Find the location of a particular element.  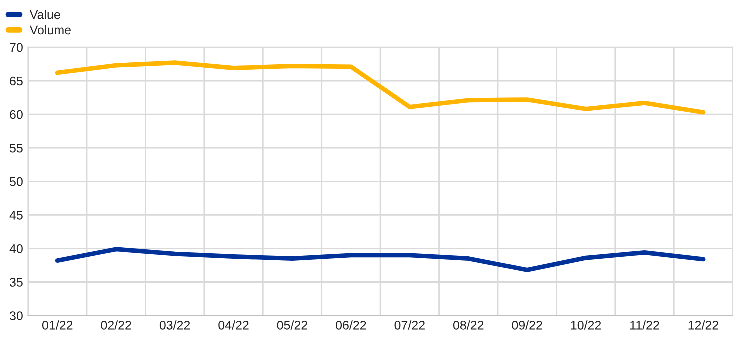

legend-label: Volume is located at coordinates (50, 30).